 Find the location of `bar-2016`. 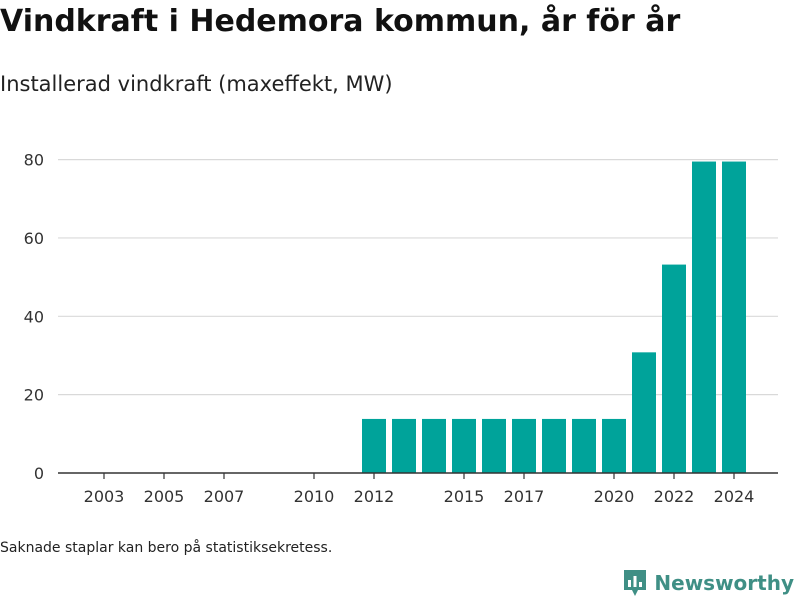

bar-2016 is located at coordinates (494, 445).